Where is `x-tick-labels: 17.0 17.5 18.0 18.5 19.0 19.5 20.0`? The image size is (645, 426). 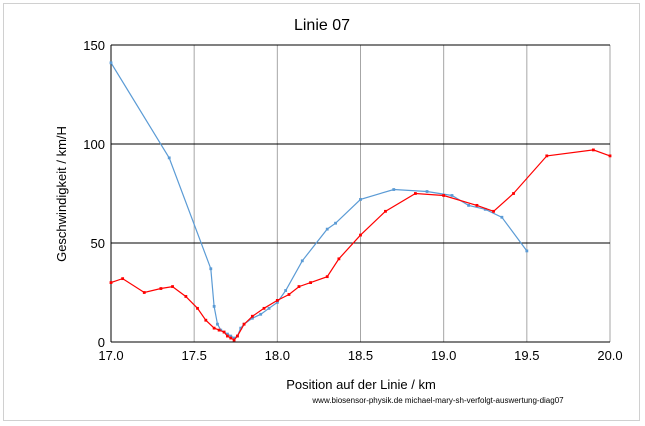 x-tick-labels: 17.0 17.5 18.0 18.5 19.0 19.5 20.0 is located at coordinates (360, 355).